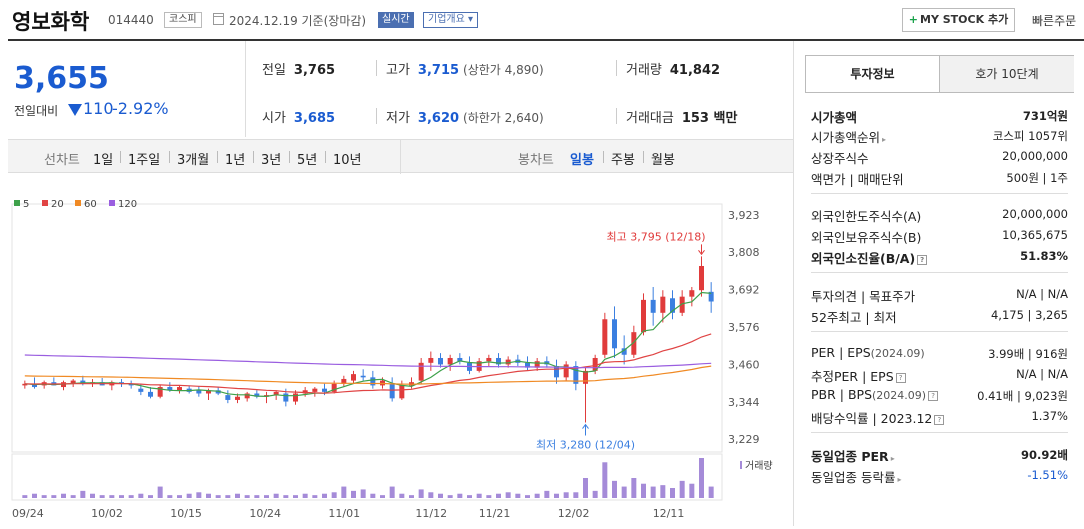 This screenshot has height=529, width=1084. Describe the element at coordinates (585, 426) in the screenshot. I see `min-arrow-head` at that location.